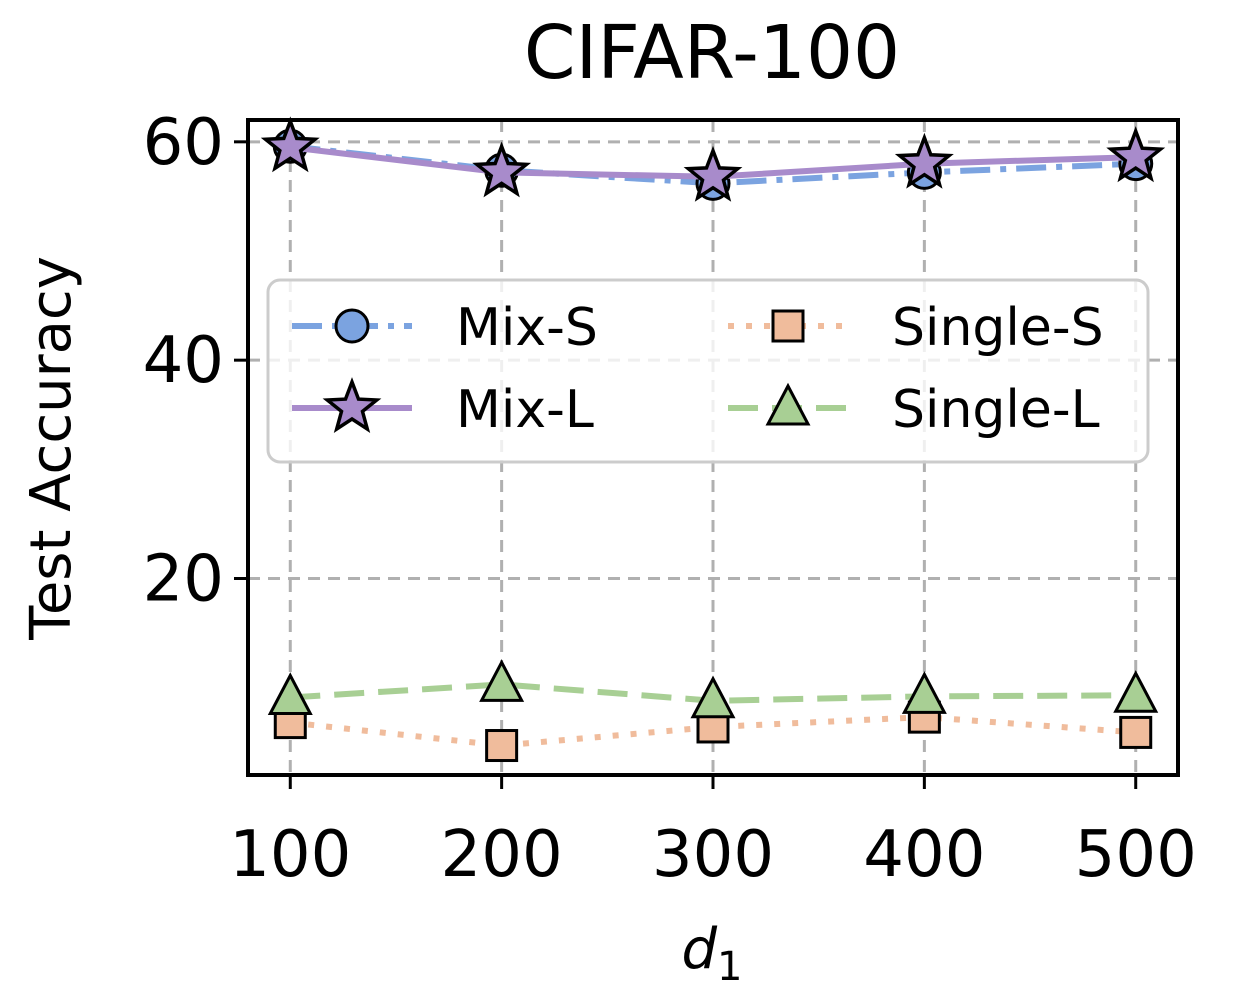 The width and height of the screenshot is (1246, 997). Describe the element at coordinates (700, 949) in the screenshot. I see `x-axis-label-main: d` at that location.